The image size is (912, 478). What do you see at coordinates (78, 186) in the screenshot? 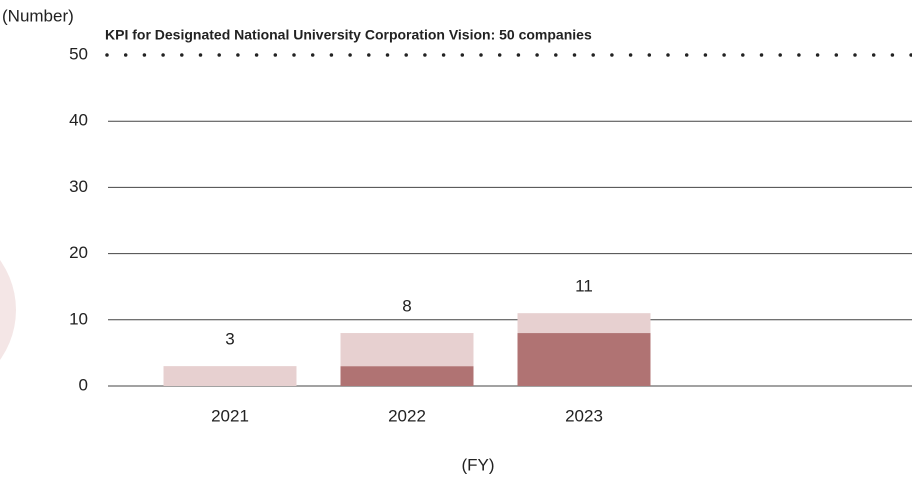
I see `y-tick-label: 30` at bounding box center [78, 186].